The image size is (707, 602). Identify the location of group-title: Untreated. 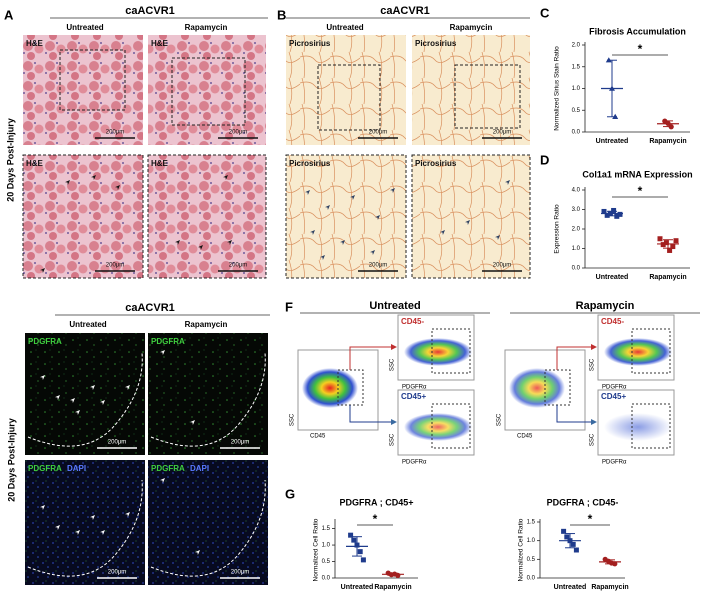
(394, 306).